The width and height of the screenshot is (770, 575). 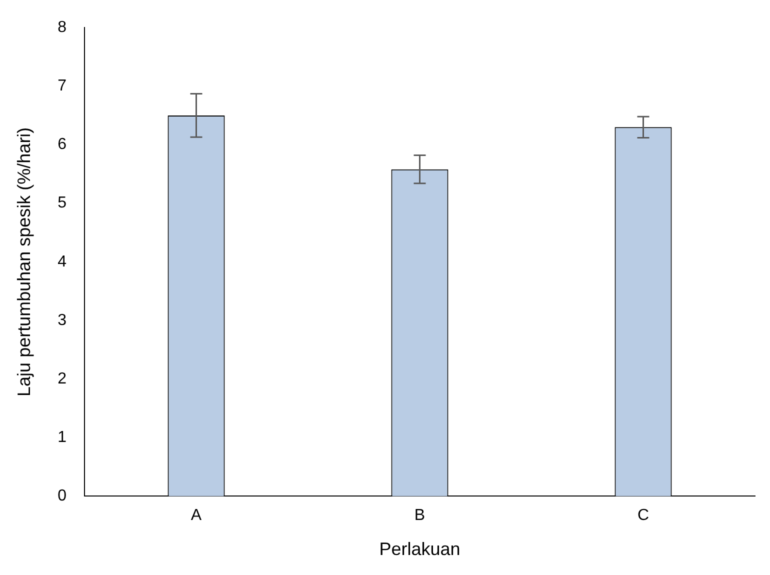 What do you see at coordinates (62, 379) in the screenshot?
I see `y-tick-label: 2` at bounding box center [62, 379].